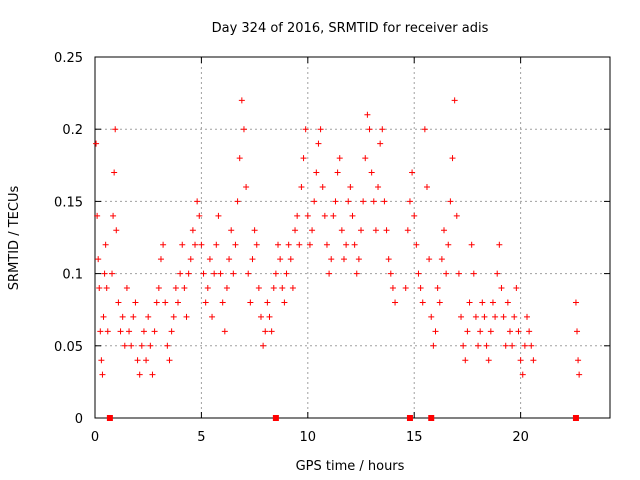 This screenshot has height=480, width=640. What do you see at coordinates (79, 419) in the screenshot?
I see `y-tick-label: 0` at bounding box center [79, 419].